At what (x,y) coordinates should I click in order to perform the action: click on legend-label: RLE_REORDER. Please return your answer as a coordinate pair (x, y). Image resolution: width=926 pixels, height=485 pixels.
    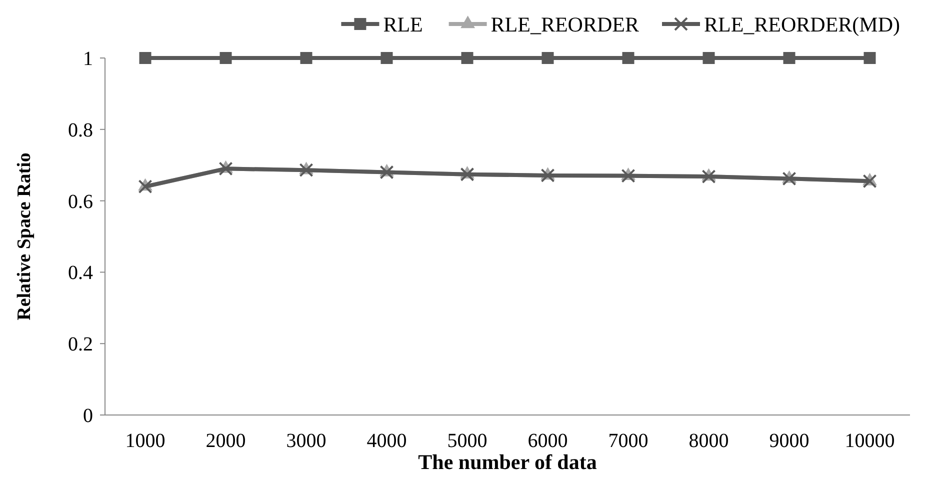
    Looking at the image, I should click on (564, 24).